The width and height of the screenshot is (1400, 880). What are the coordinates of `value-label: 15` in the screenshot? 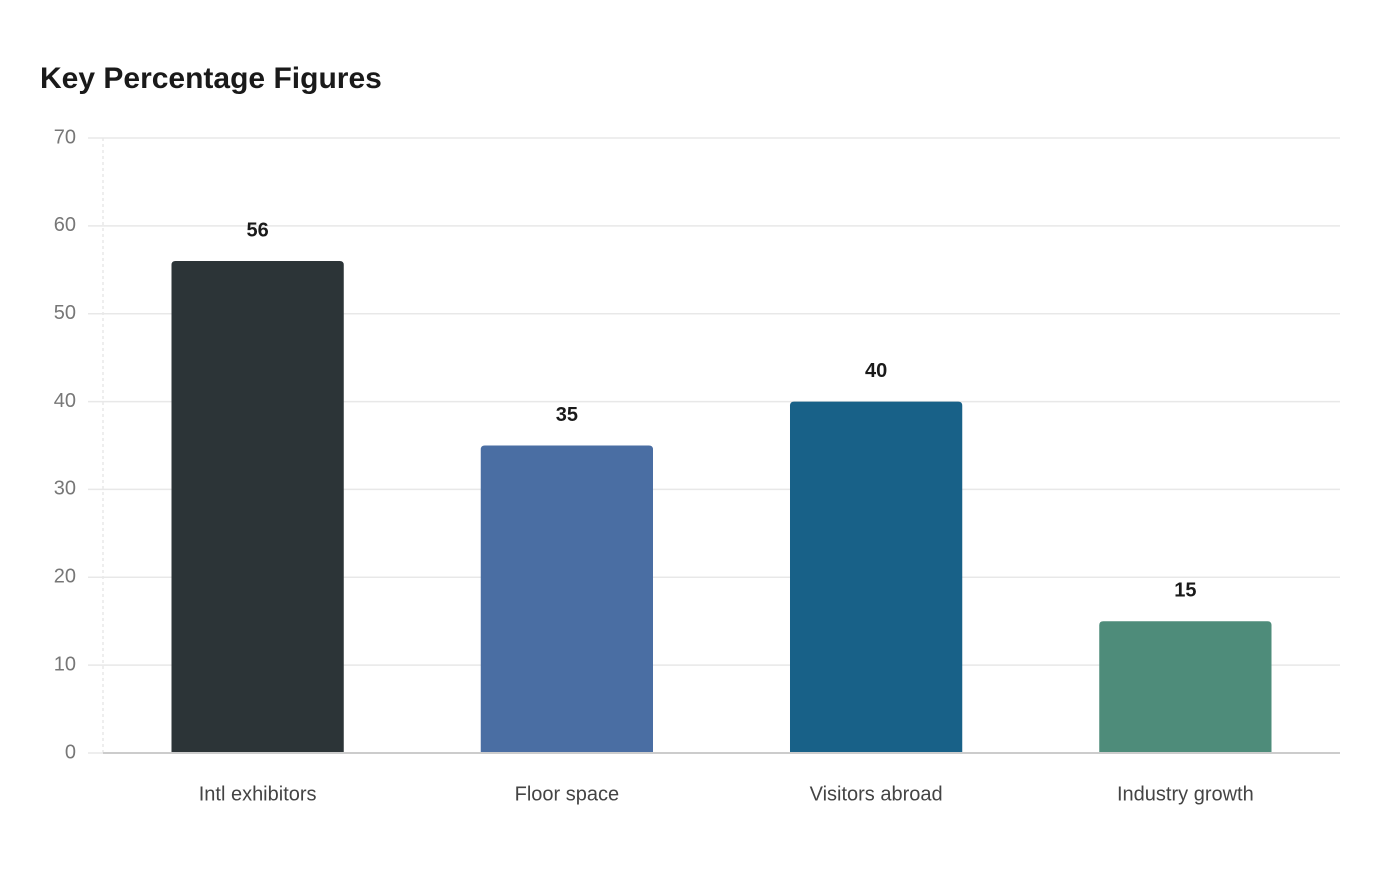 It's located at (1185, 590).